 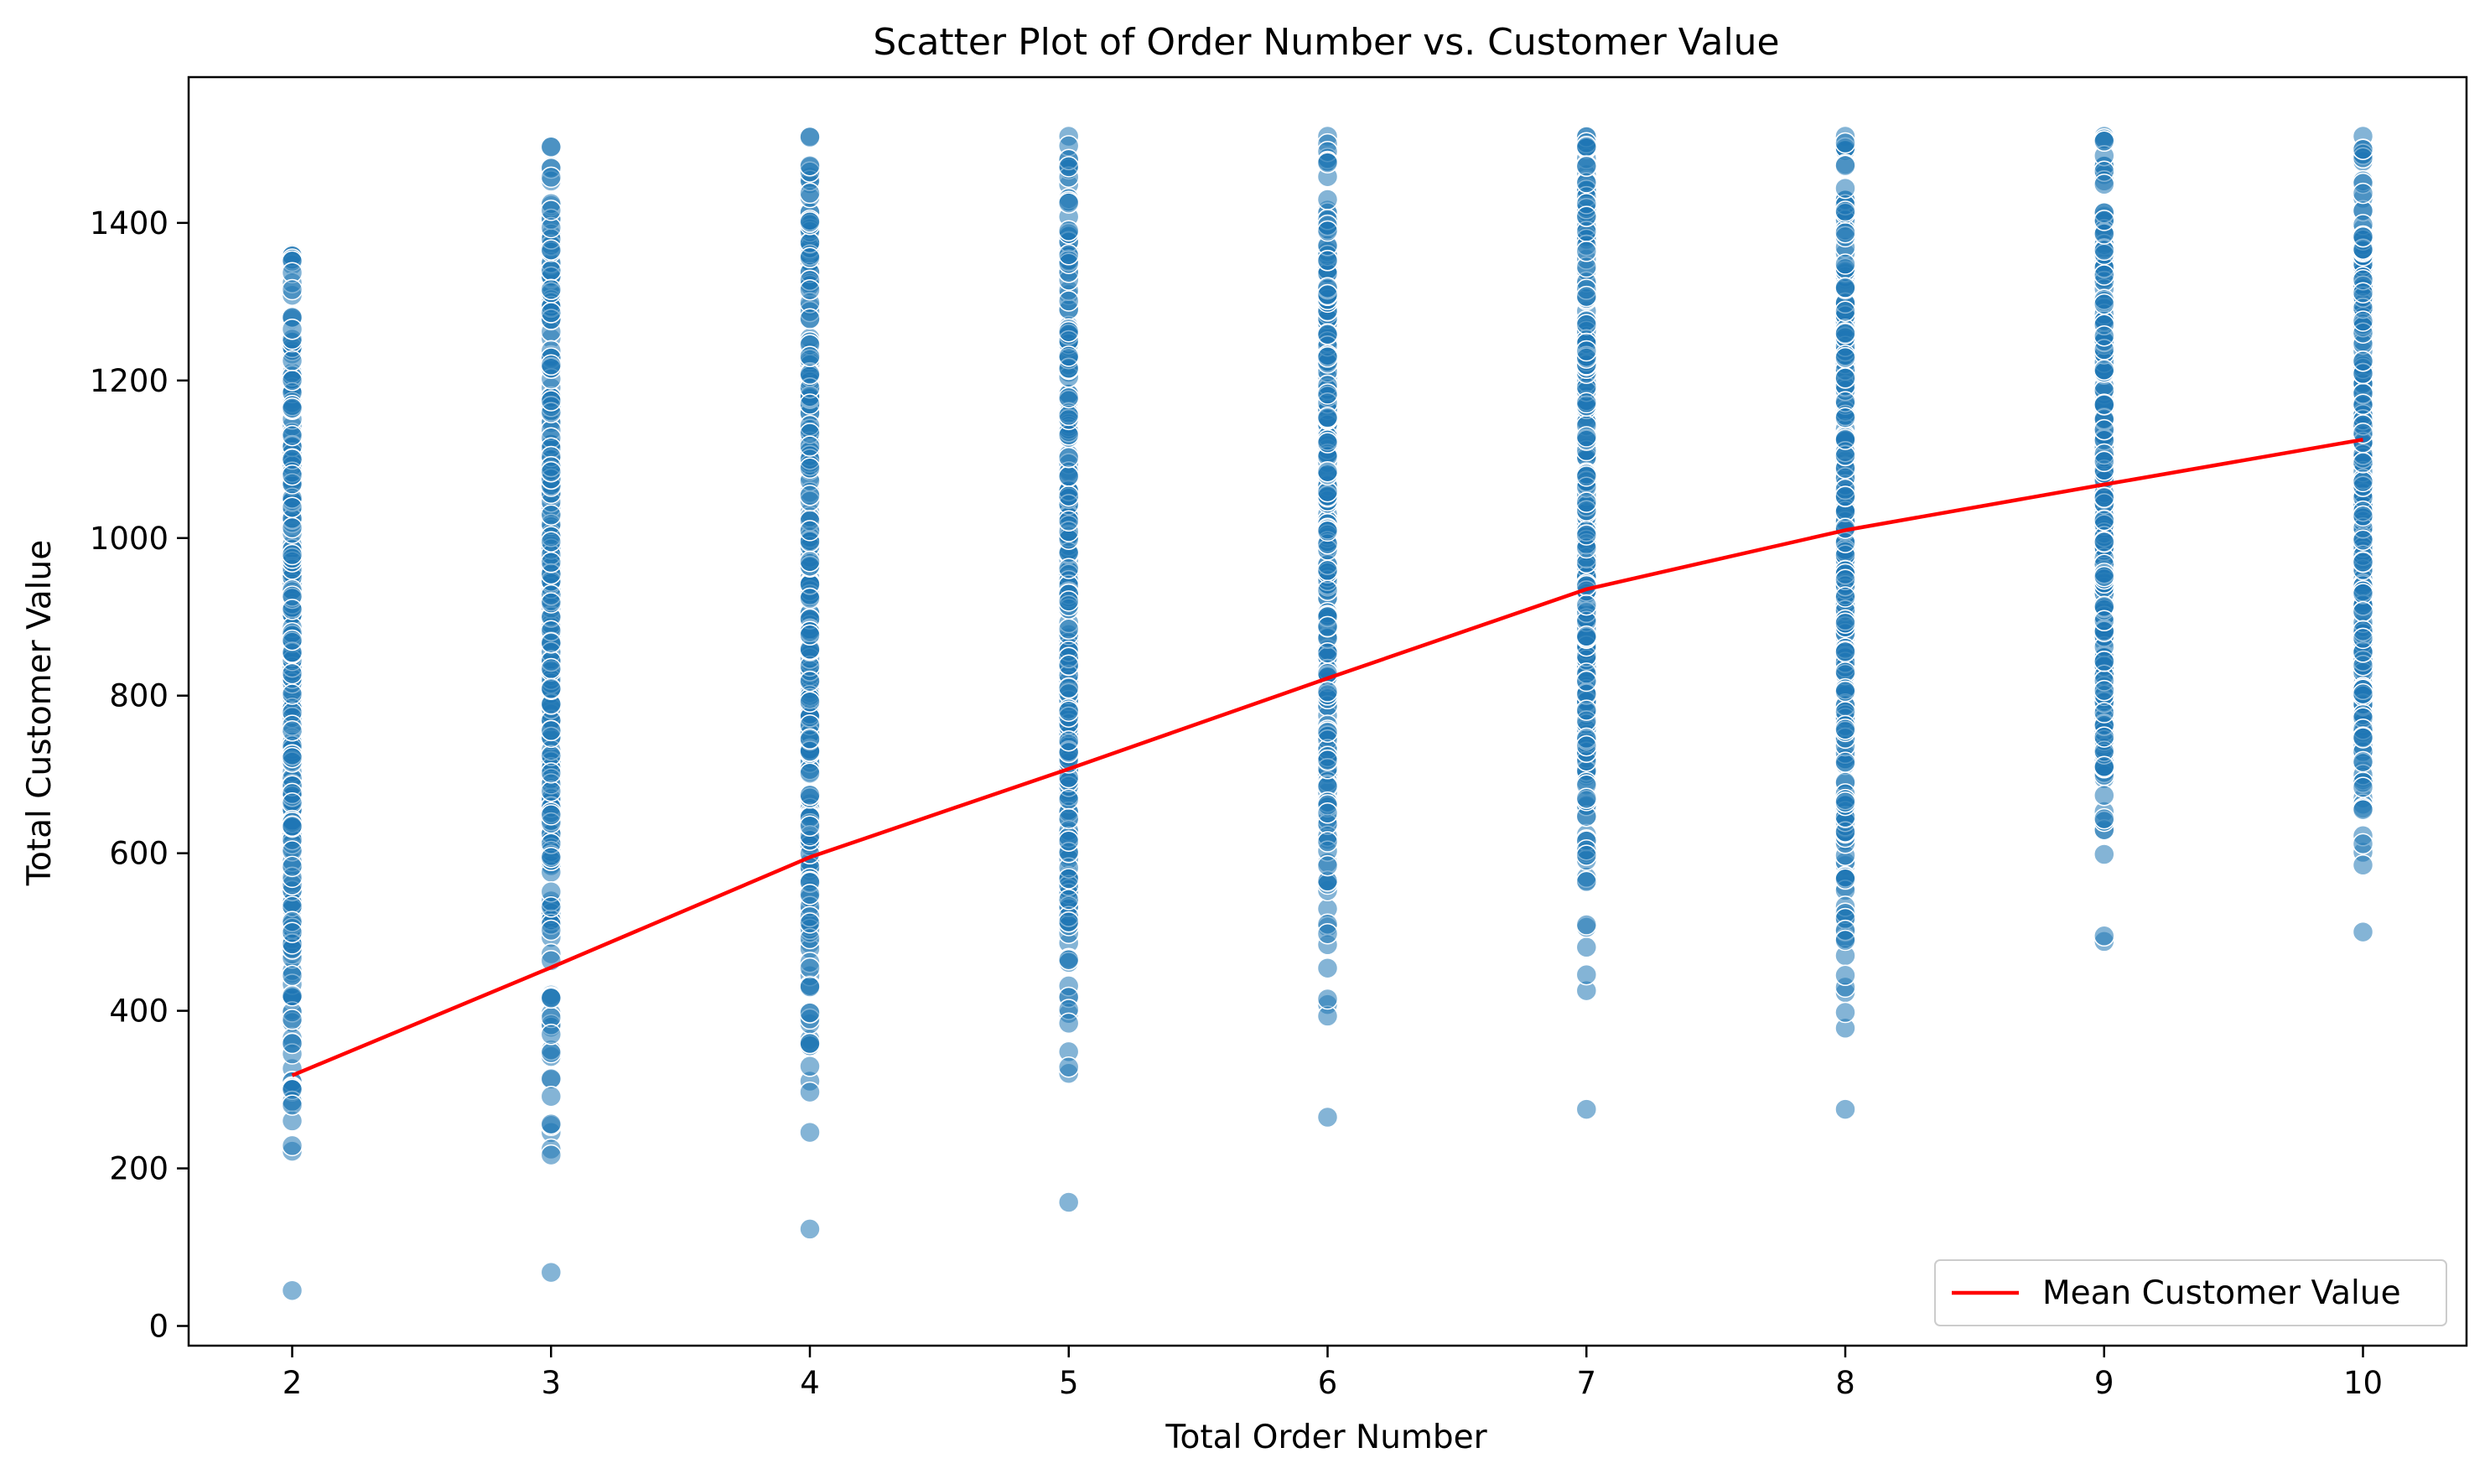 What do you see at coordinates (1586, 1383) in the screenshot?
I see `x-tick-label: 7` at bounding box center [1586, 1383].